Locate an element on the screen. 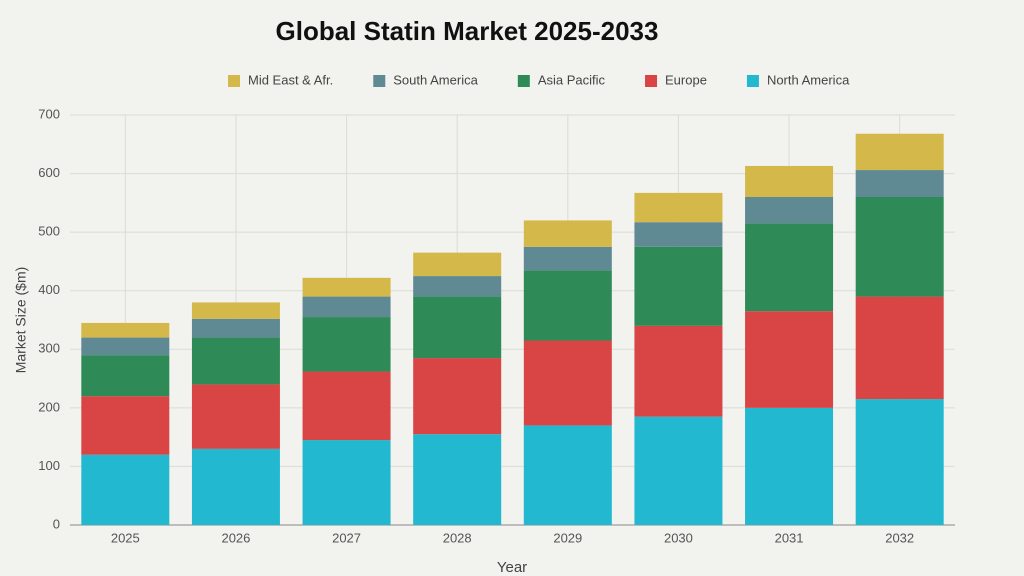  x-tick-label: 2027 is located at coordinates (346, 537).